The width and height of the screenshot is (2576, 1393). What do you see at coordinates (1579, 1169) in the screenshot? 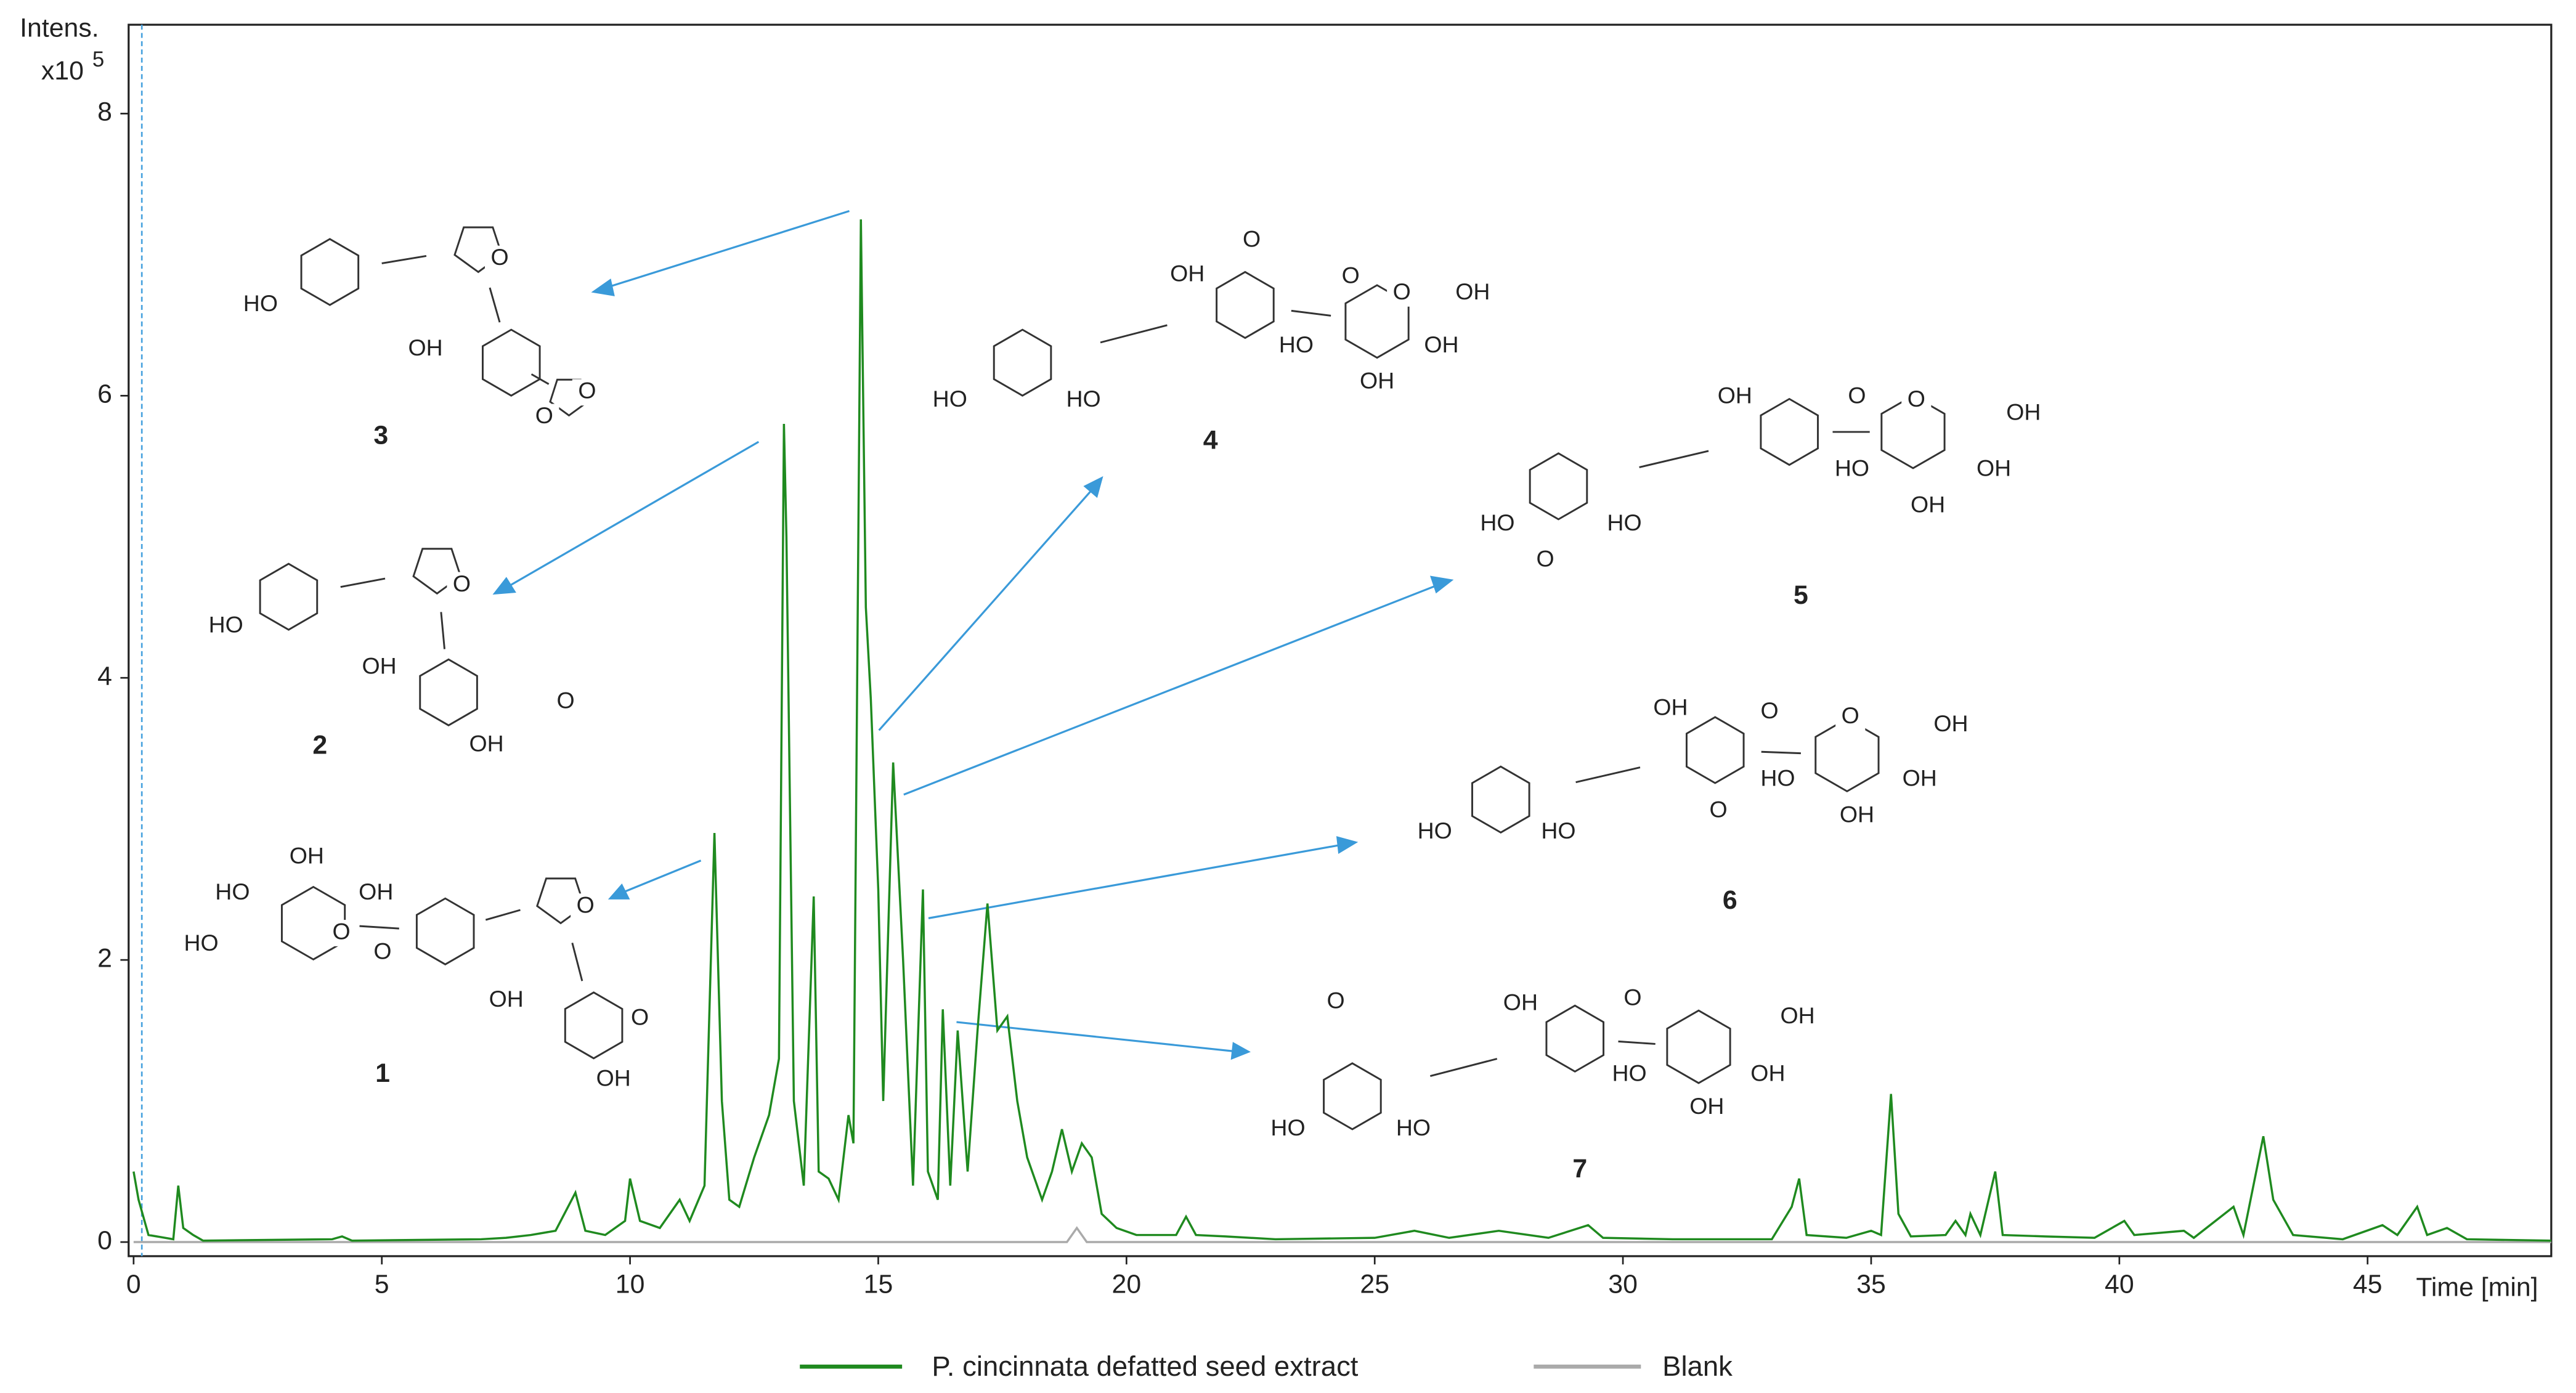
I see `compound-number: 7` at bounding box center [1579, 1169].